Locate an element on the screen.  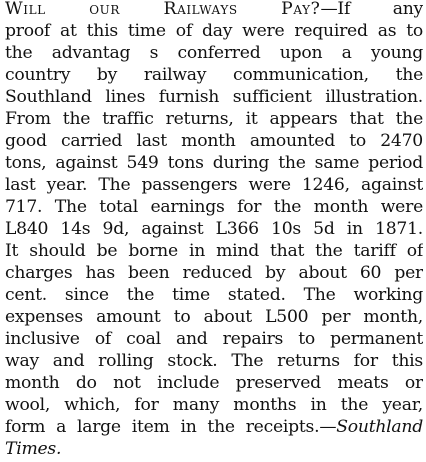
source-attribution: Southland is located at coordinates (379, 427).